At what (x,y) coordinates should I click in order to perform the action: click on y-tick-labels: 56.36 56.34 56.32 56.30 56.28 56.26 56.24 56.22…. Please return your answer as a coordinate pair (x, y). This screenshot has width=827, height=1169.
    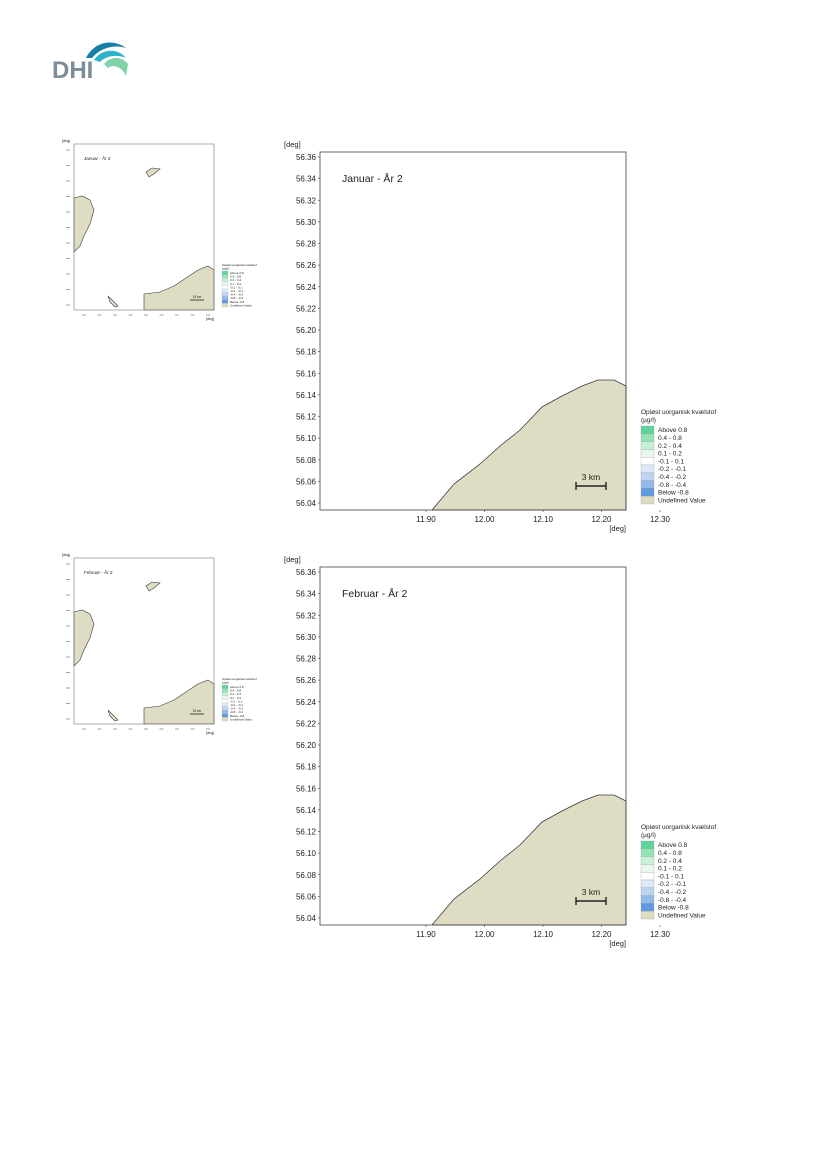
    Looking at the image, I should click on (308, 330).